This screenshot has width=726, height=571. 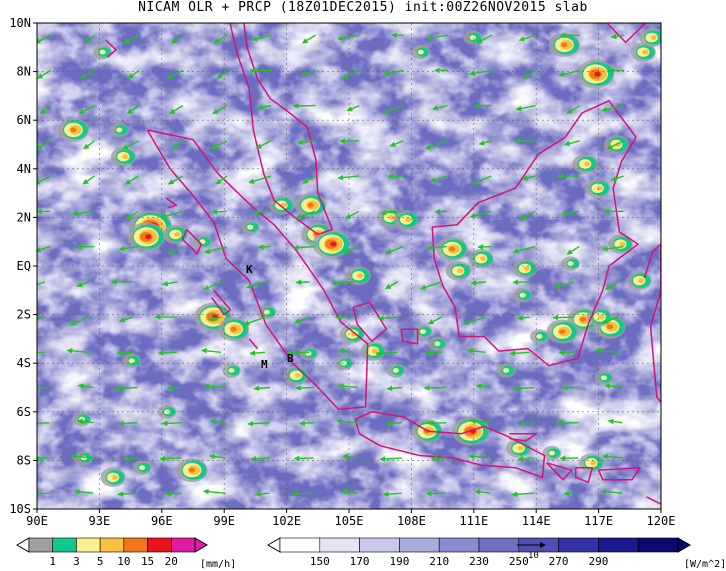 I want to click on precip-tick: 20, so click(x=171, y=561).